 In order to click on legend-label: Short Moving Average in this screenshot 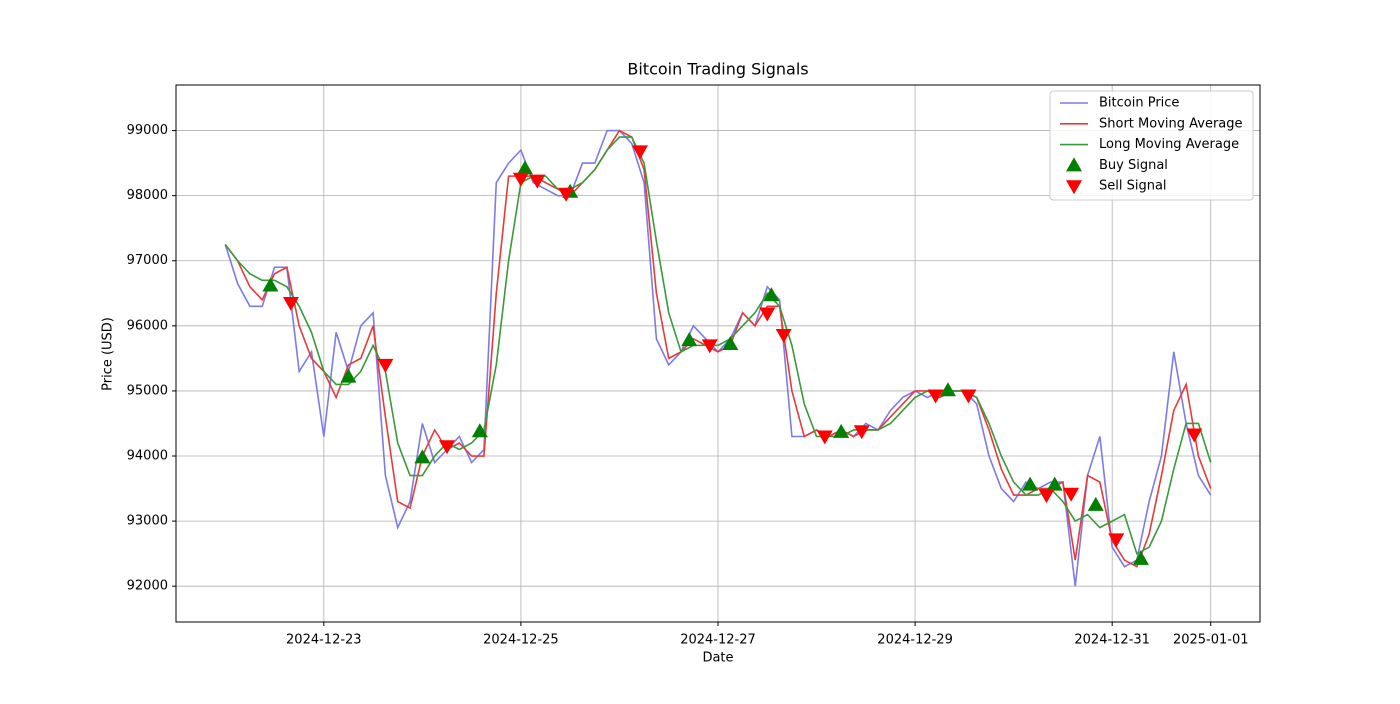, I will do `click(1171, 123)`.